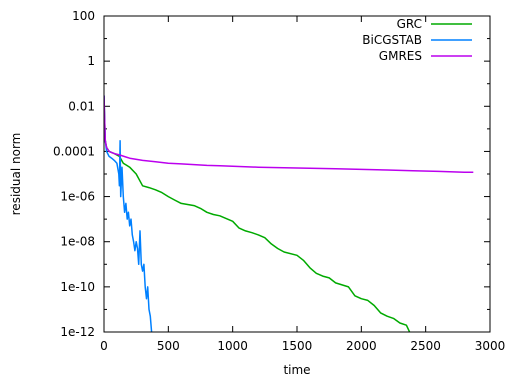  I want to click on y-tick-label: 1e-12, so click(77, 332).